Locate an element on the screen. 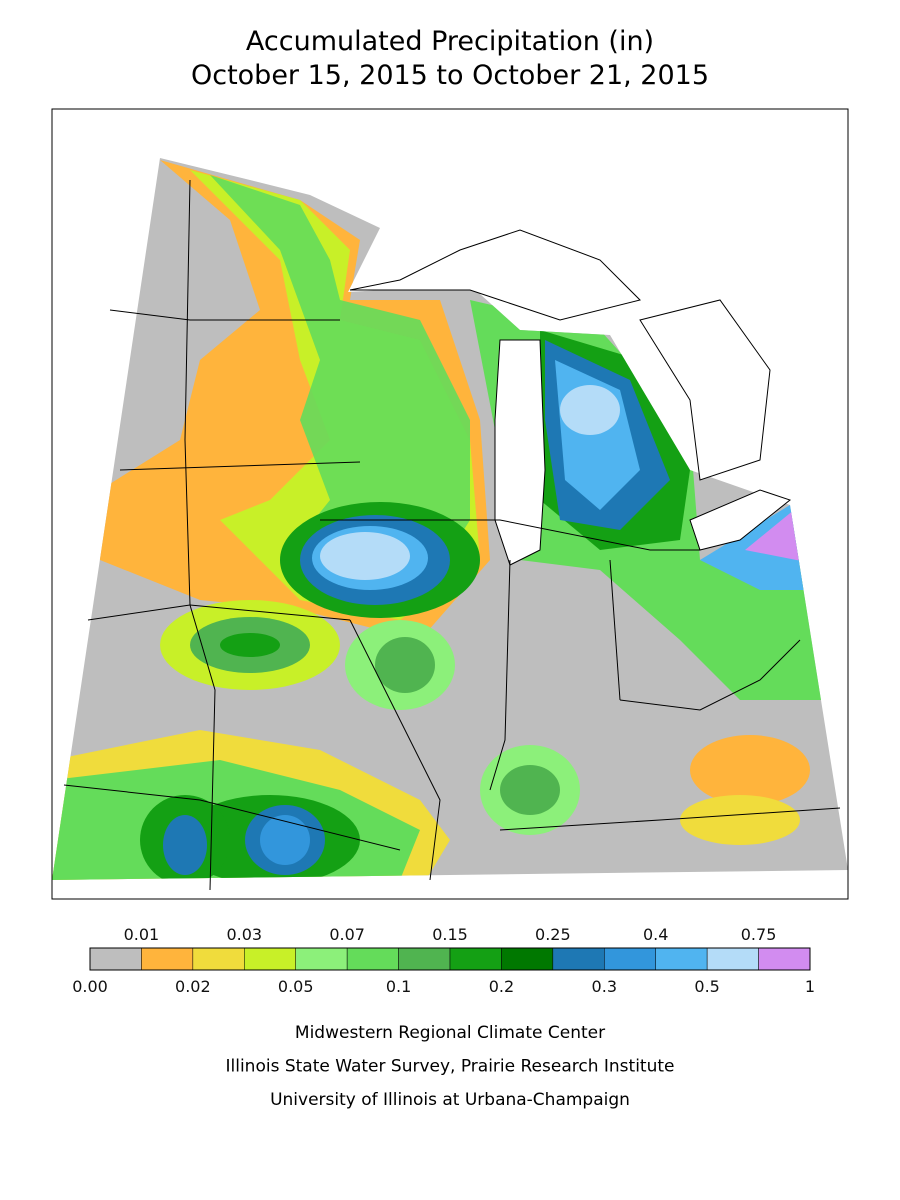 This screenshot has height=1200, width=900. legend-label: 0.25 is located at coordinates (553, 934).